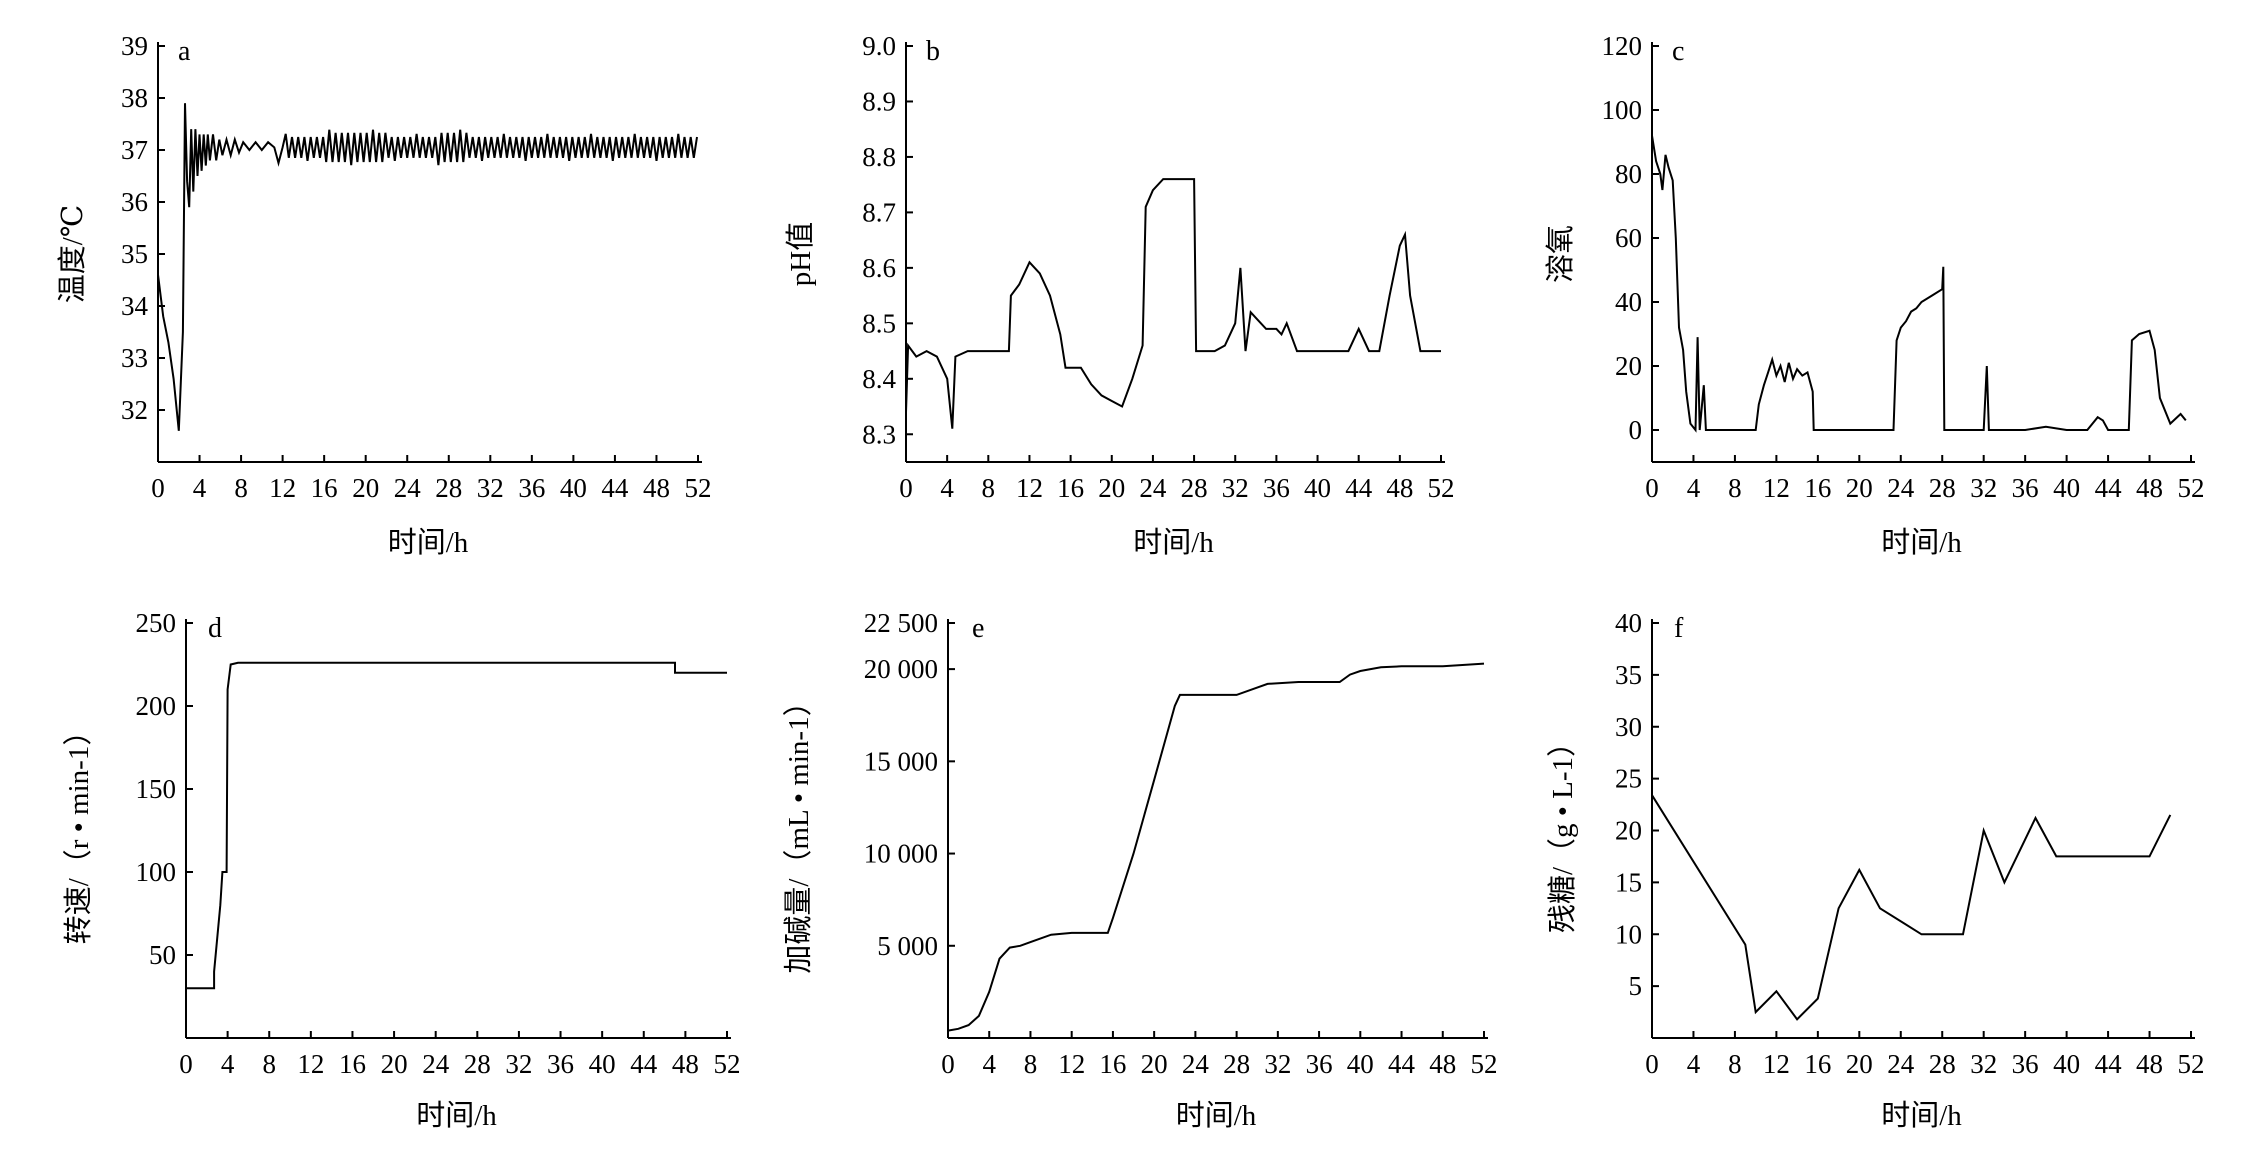 The image size is (2252, 1155). Describe the element at coordinates (1919, 284) in the screenshot. I see `series-line-c` at that location.